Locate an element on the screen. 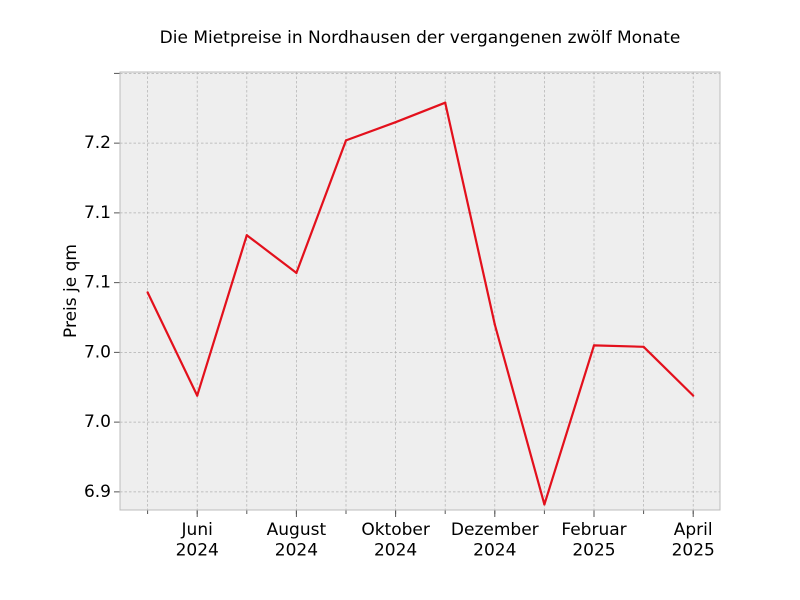 This screenshot has width=800, height=600. x-tick-label: Dezember 2024 is located at coordinates (495, 540).